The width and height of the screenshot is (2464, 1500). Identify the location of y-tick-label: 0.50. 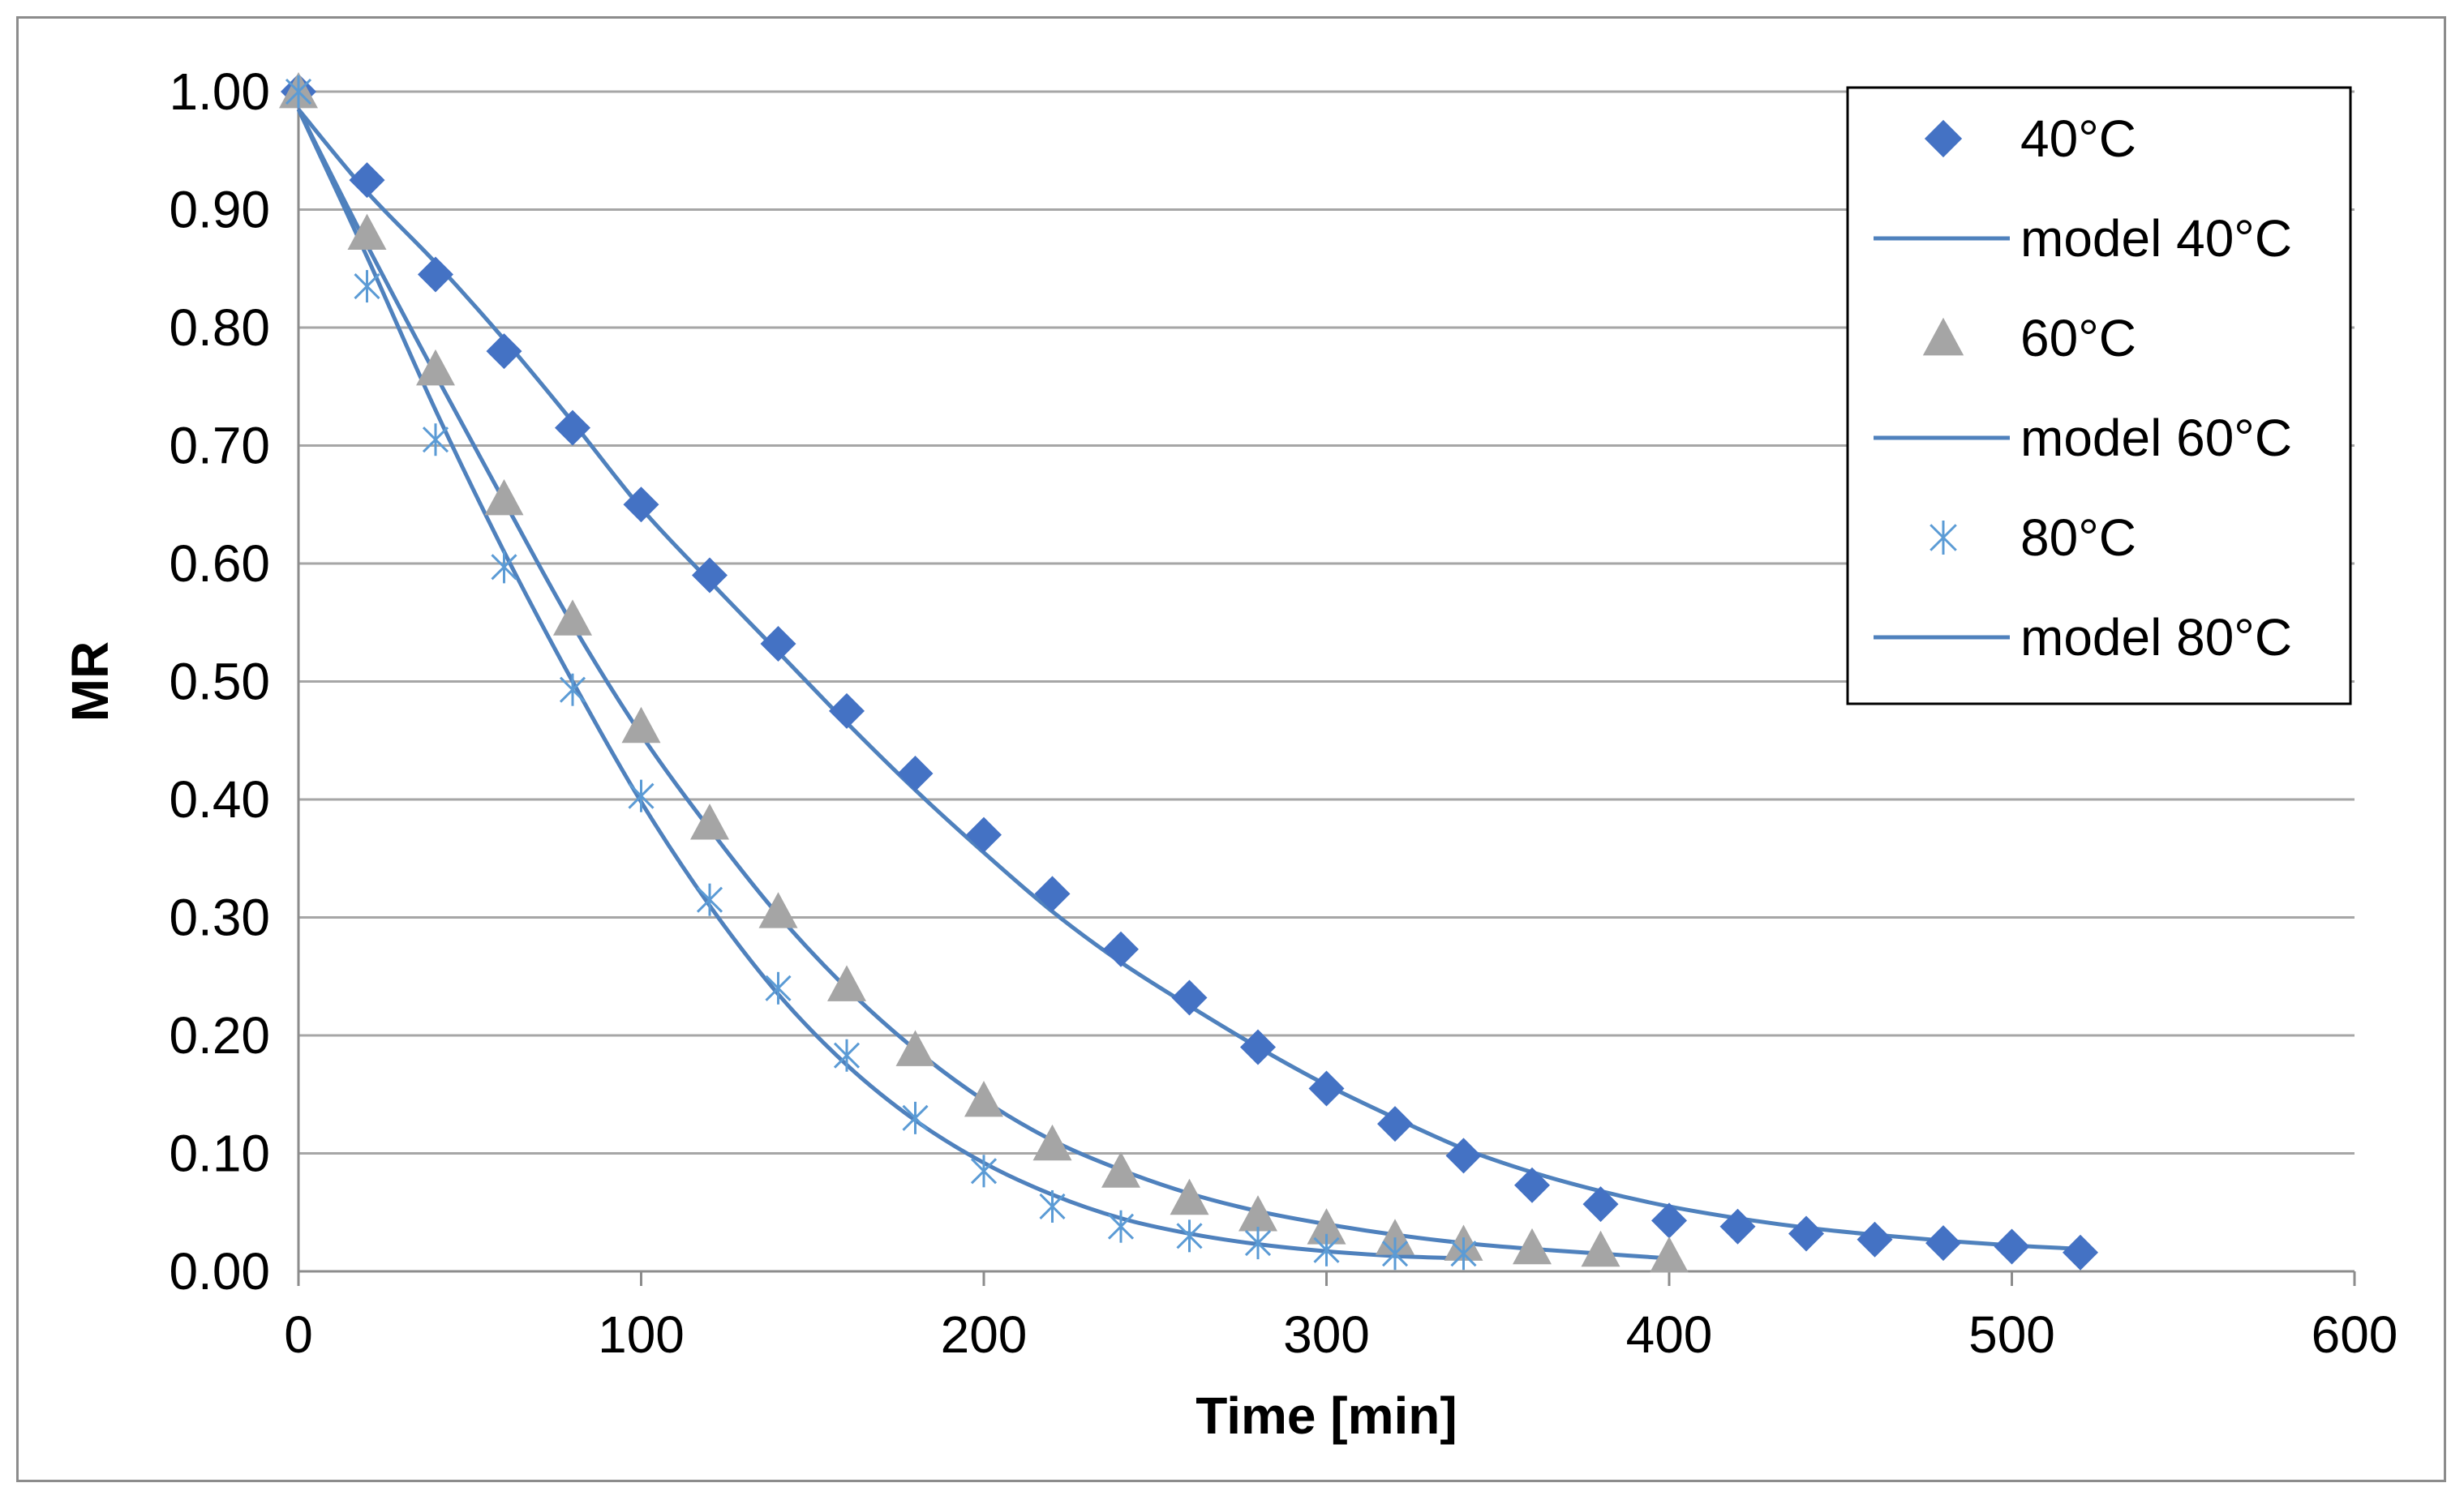
(219, 682).